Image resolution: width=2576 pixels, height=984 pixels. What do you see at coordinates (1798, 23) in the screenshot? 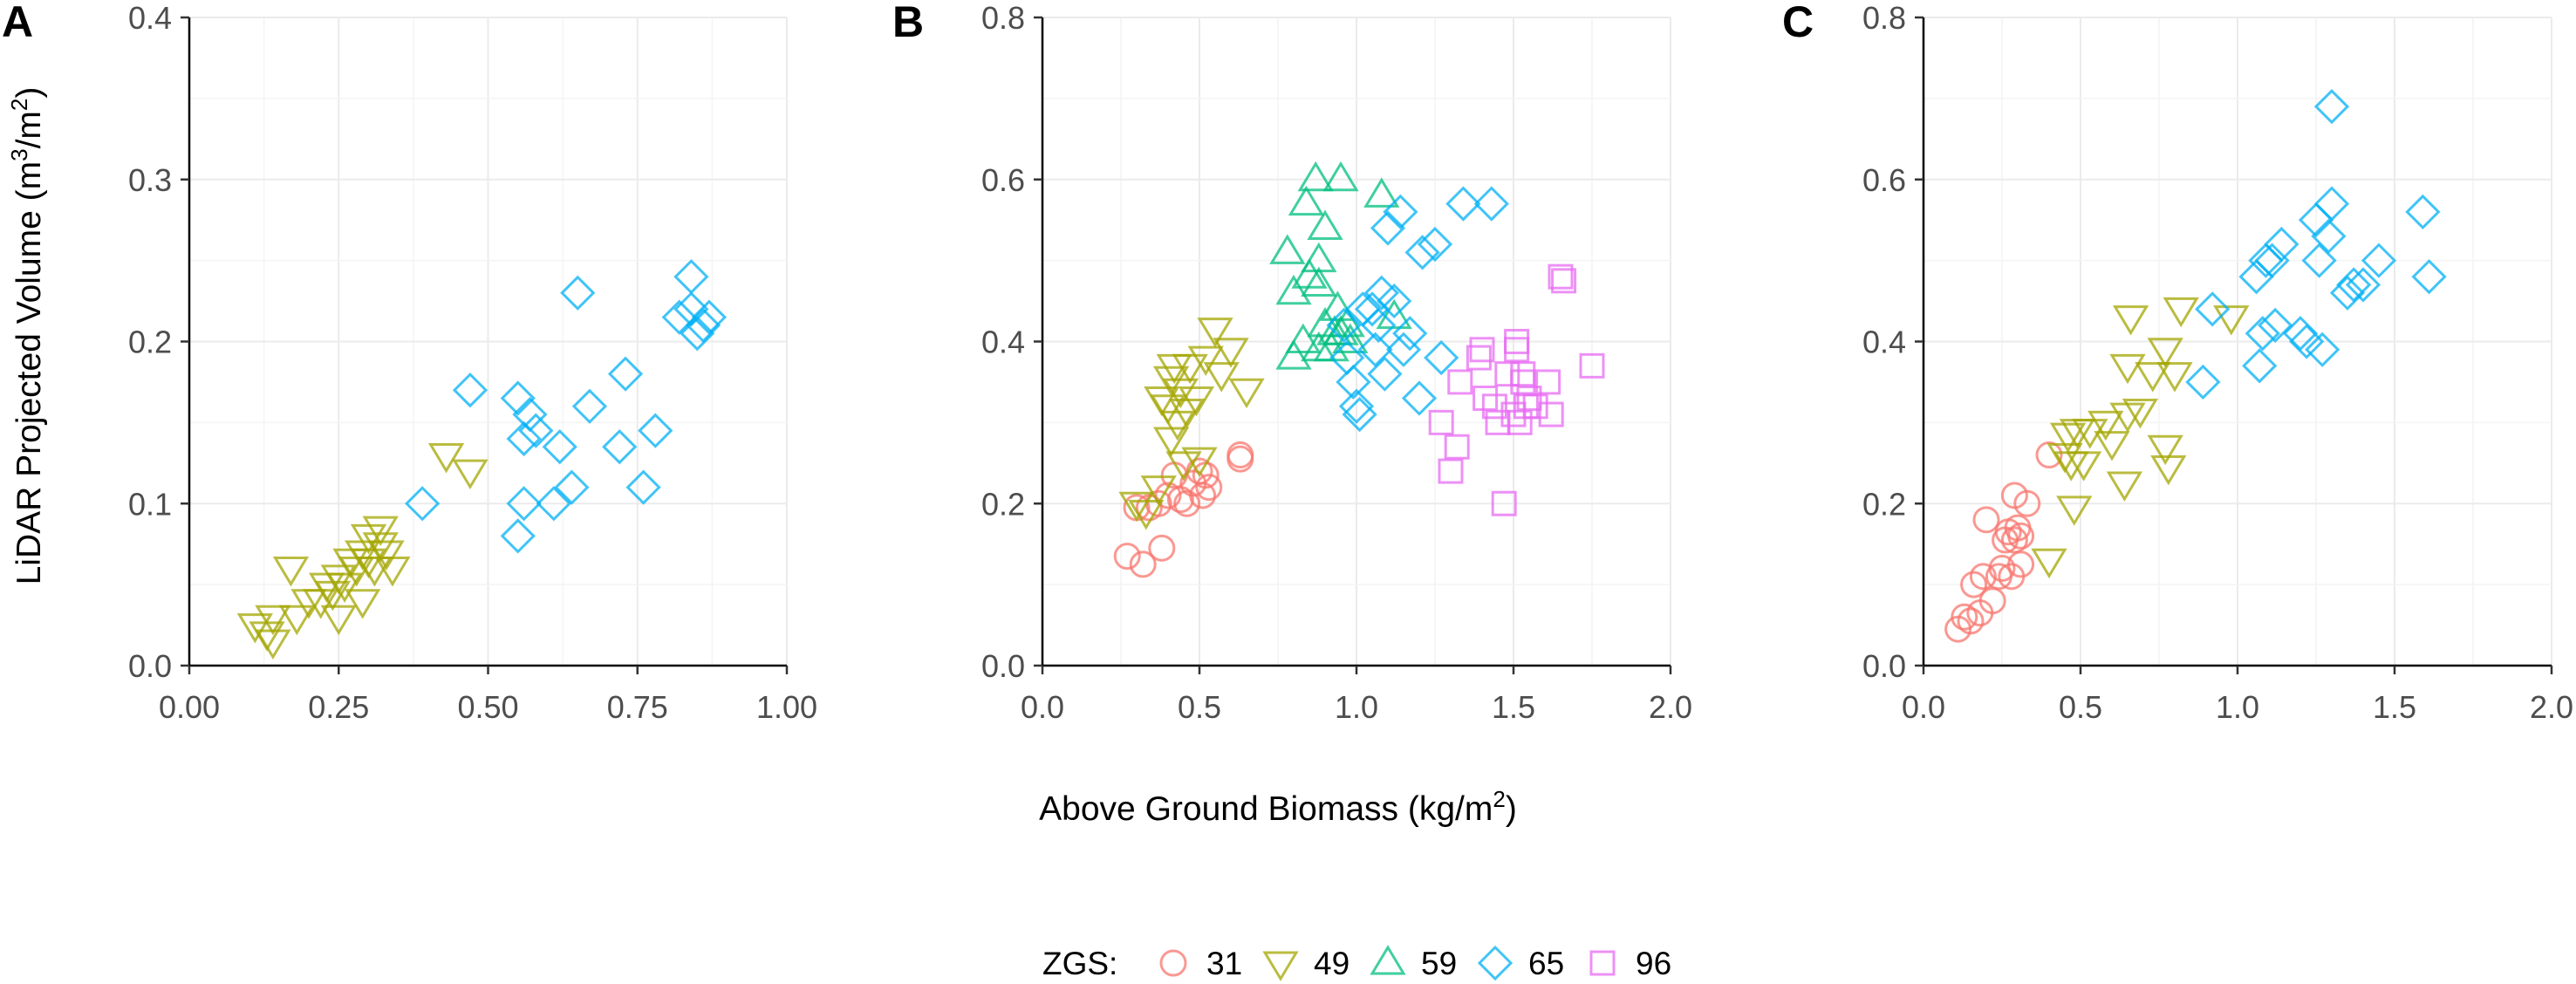
I see `panel-letter-c: C` at bounding box center [1798, 23].